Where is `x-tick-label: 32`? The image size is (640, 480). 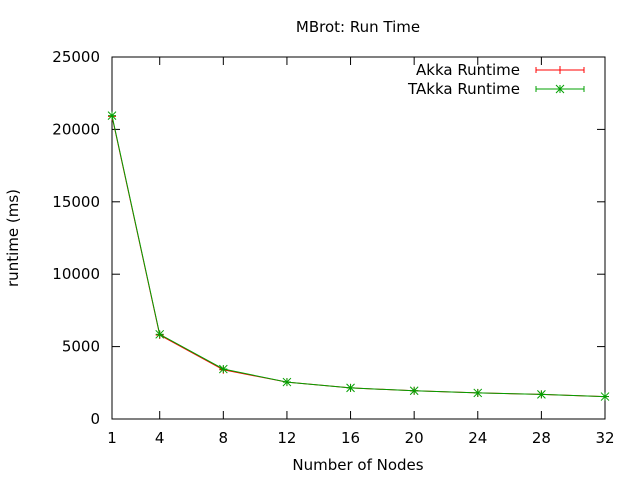
x-tick-label: 32 is located at coordinates (604, 438).